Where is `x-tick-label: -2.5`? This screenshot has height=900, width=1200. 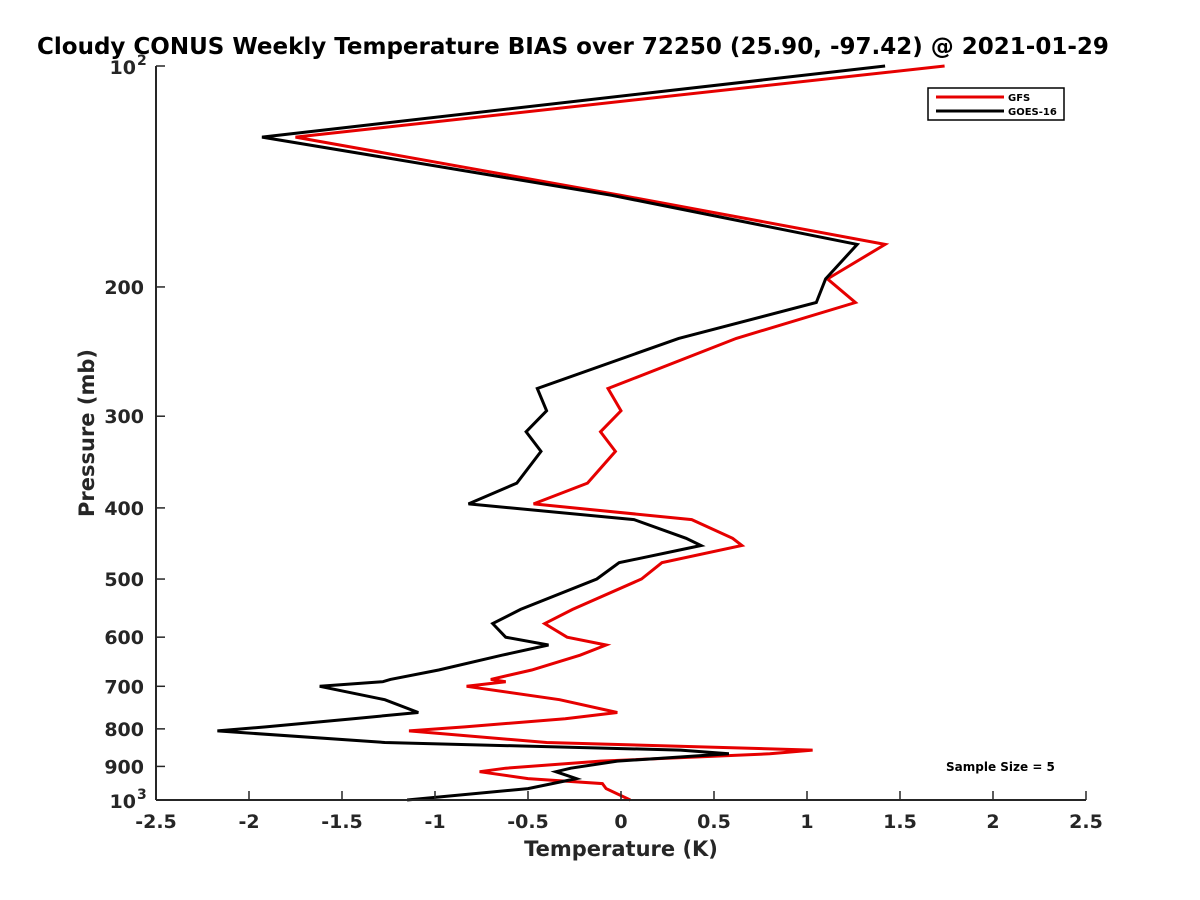
x-tick-label: -2.5 is located at coordinates (156, 822).